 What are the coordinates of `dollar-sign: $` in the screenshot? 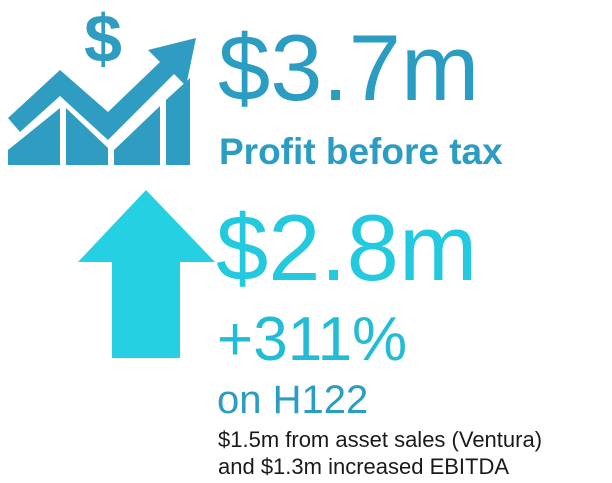 It's located at (103, 39).